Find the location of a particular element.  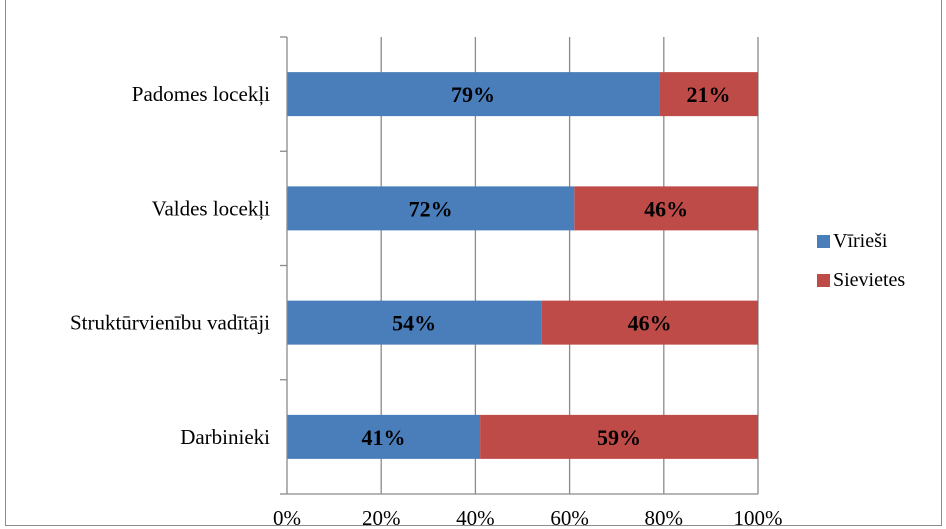

data-label: 54% is located at coordinates (414, 323).